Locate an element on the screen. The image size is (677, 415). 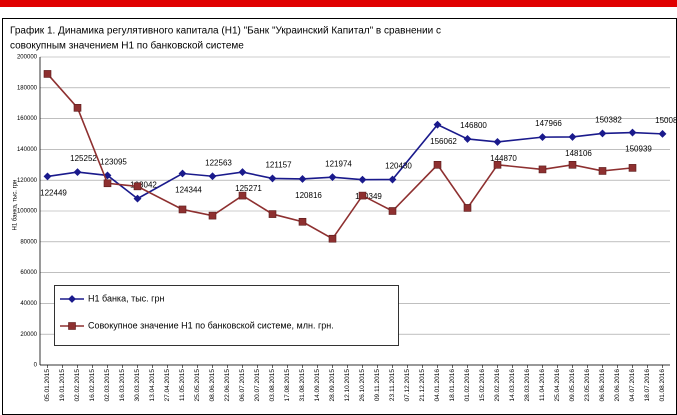
x-tick-label: 25.05.2015 is located at coordinates (197, 385).